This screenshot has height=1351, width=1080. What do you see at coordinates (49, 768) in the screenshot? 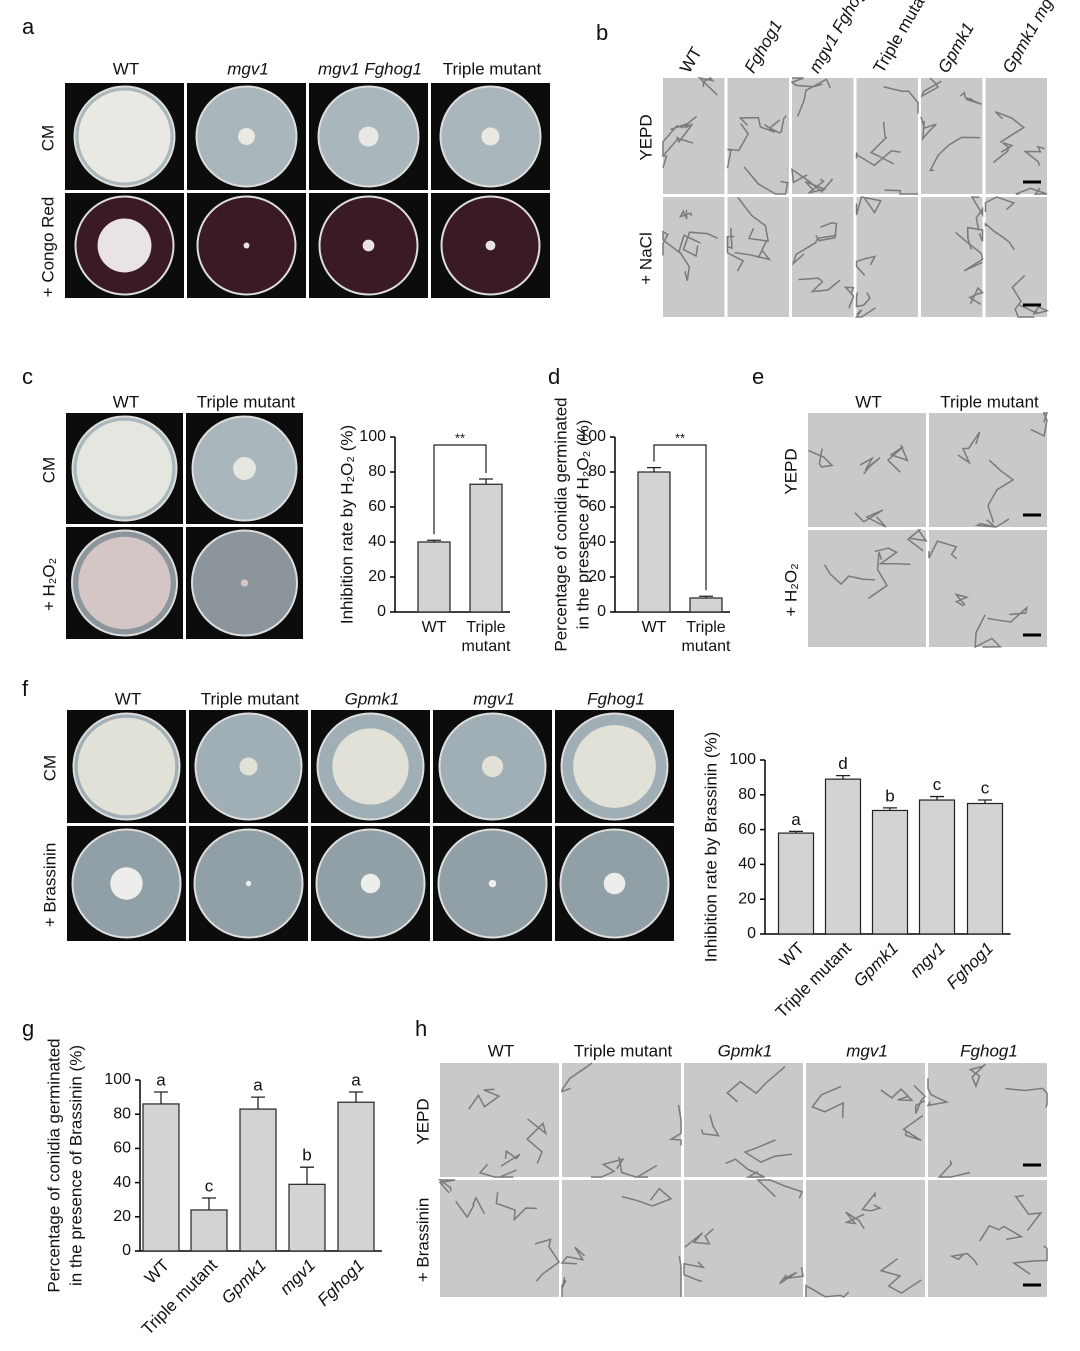
I see `row-label: CM` at bounding box center [49, 768].